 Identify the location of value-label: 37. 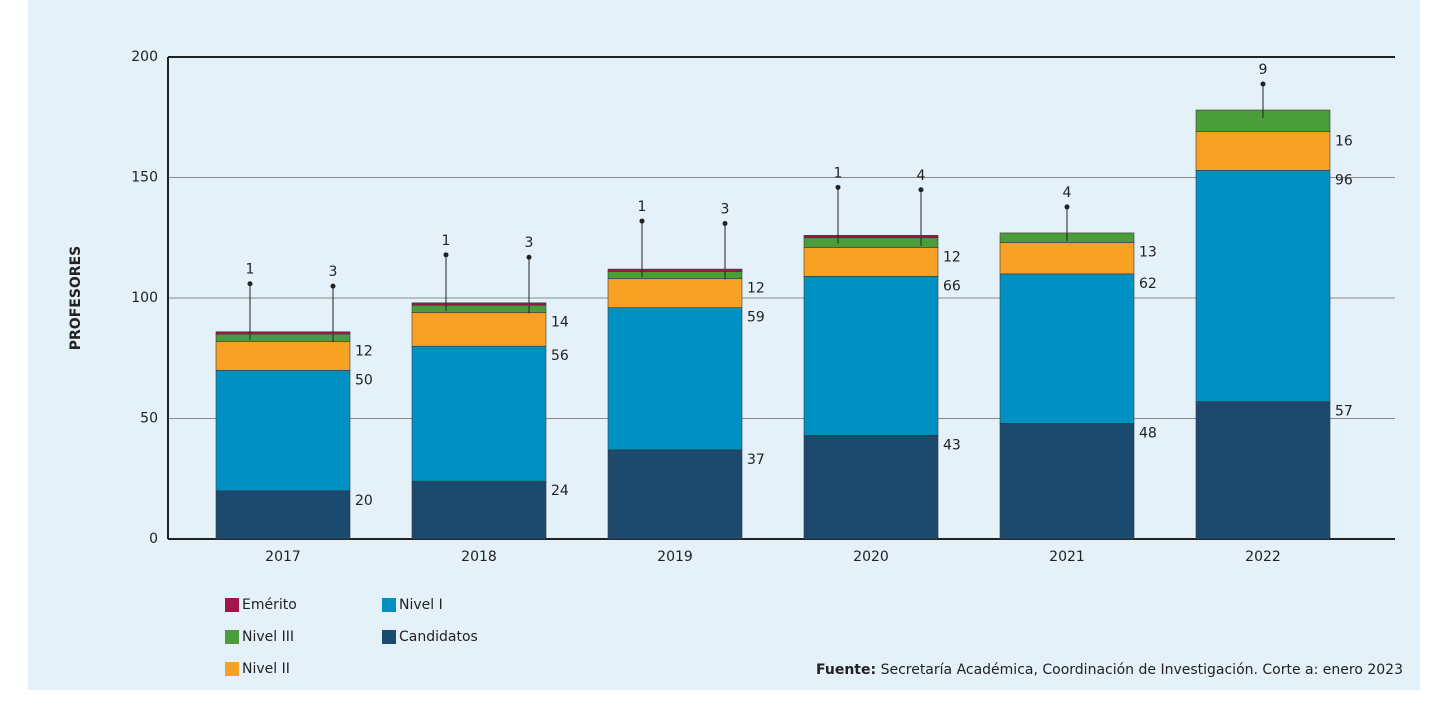
(756, 460).